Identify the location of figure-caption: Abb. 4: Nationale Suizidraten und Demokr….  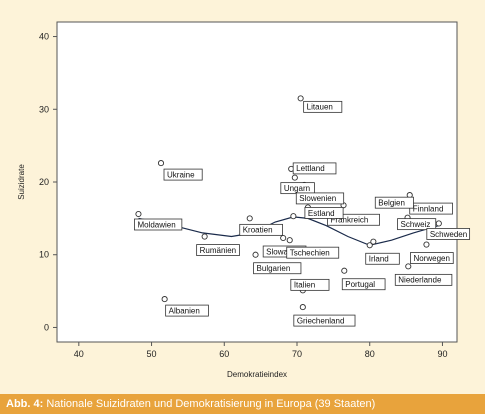
(242, 404).